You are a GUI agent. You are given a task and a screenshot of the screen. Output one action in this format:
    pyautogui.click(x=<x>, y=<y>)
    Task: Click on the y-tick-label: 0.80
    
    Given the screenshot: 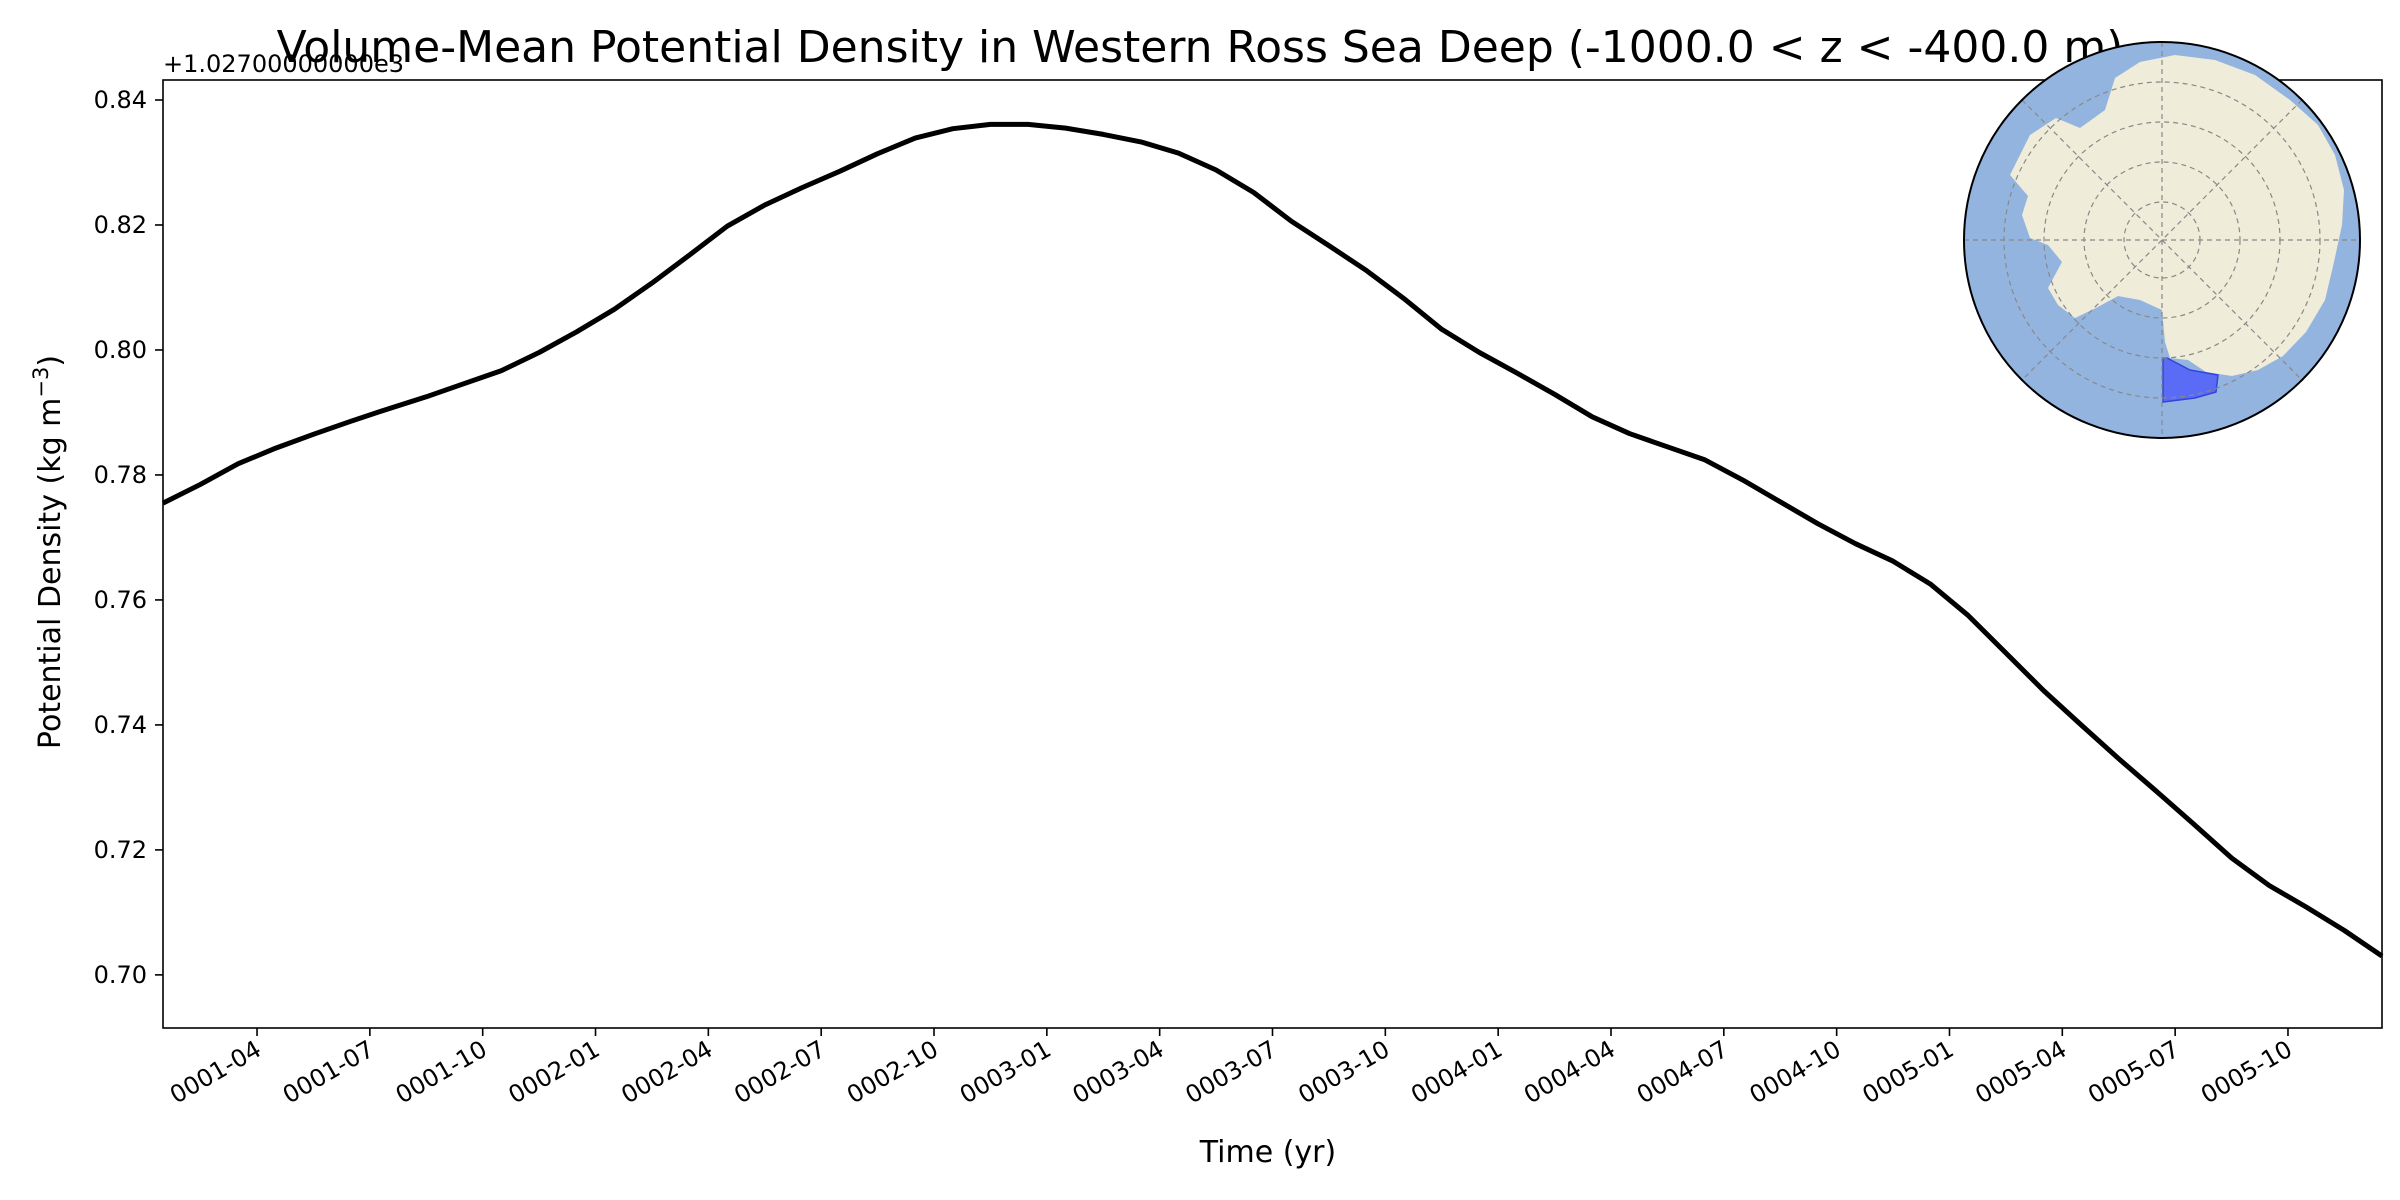 What is the action you would take?
    pyautogui.click(x=120, y=350)
    